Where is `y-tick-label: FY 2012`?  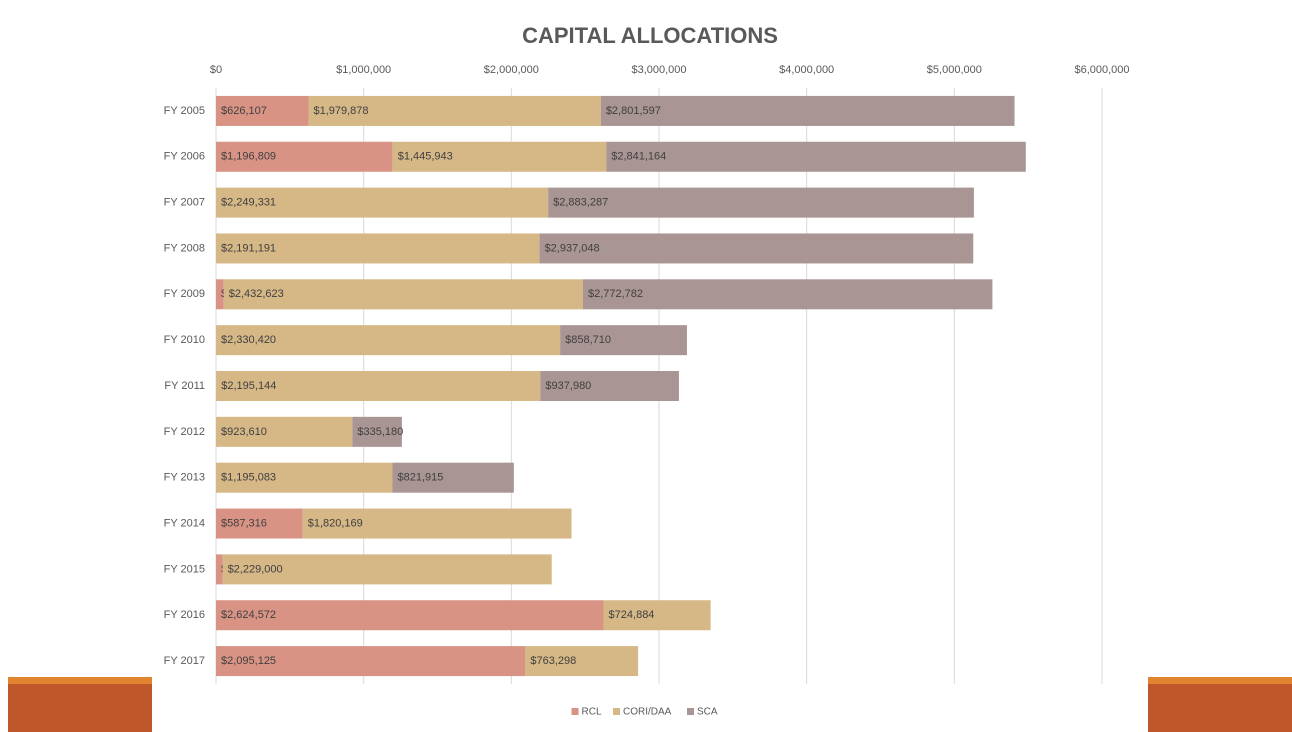
y-tick-label: FY 2012 is located at coordinates (184, 432).